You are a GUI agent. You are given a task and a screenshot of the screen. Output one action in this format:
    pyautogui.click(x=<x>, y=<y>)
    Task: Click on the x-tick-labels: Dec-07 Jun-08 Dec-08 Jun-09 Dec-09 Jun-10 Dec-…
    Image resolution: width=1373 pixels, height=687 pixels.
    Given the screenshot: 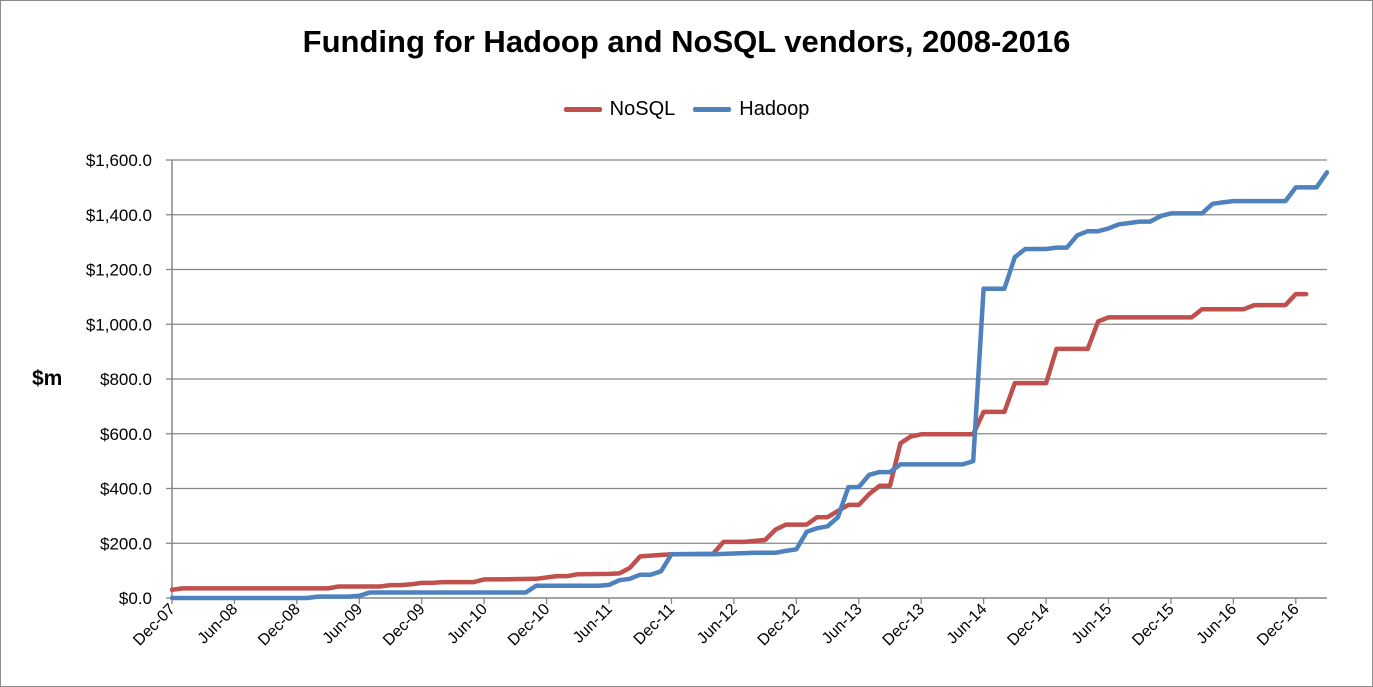 What is the action you would take?
    pyautogui.click(x=716, y=625)
    